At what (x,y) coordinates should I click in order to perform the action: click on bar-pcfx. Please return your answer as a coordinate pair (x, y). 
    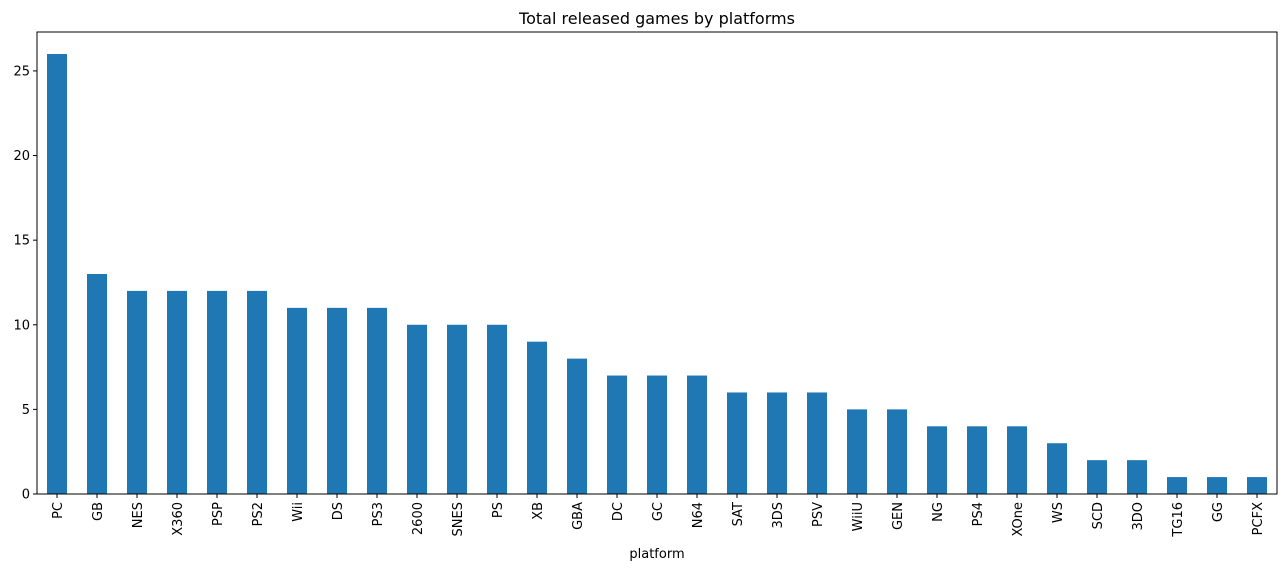
    Looking at the image, I should click on (1257, 485).